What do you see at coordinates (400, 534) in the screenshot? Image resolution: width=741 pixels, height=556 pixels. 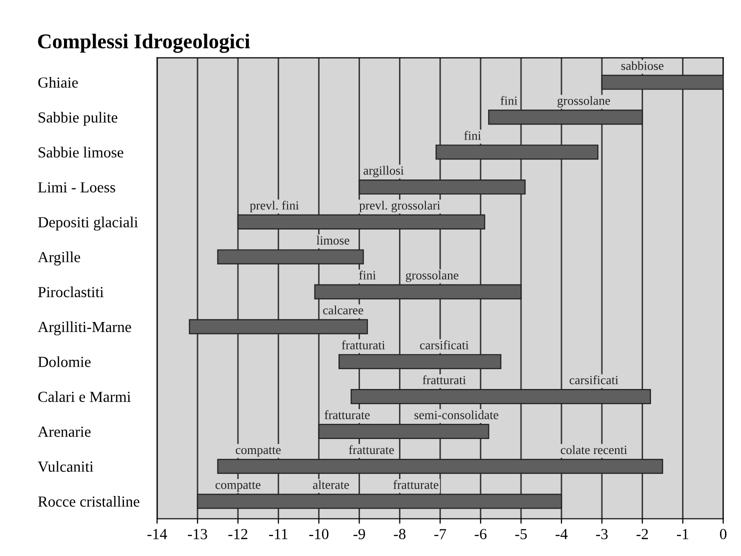 I see `x-tick-label: -8` at bounding box center [400, 534].